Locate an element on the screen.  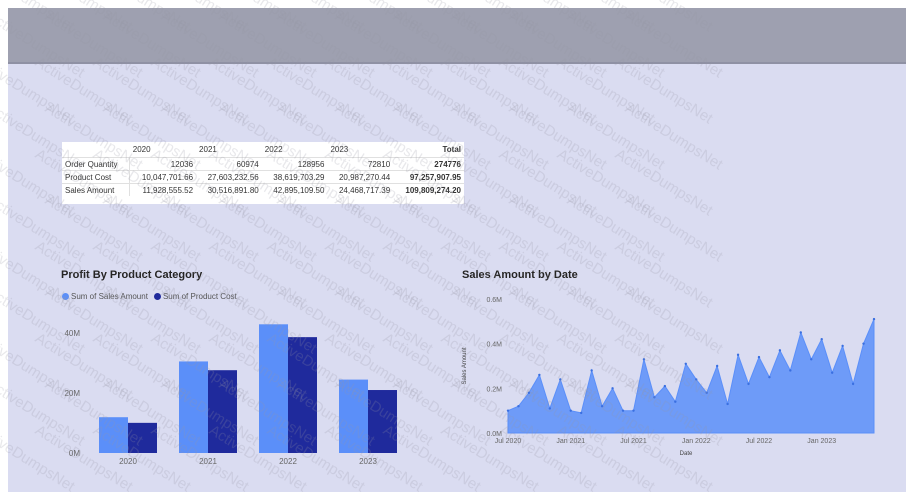
matrix-total-cell: 274776 is located at coordinates (428, 164).